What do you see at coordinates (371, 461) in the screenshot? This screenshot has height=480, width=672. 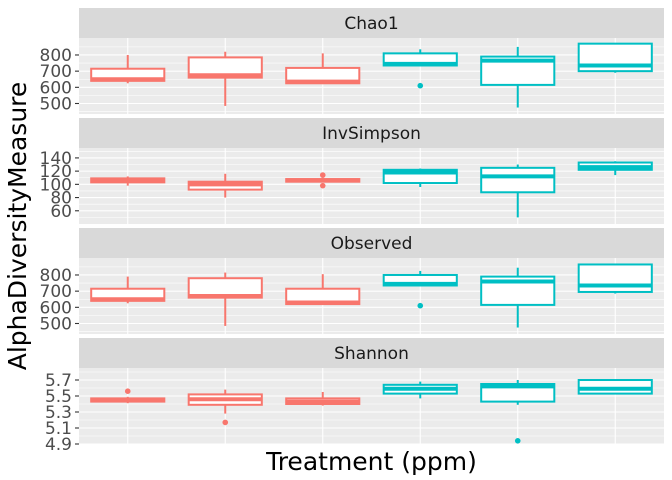 I see `x-axis-title: Treatment (ppm)` at bounding box center [371, 461].